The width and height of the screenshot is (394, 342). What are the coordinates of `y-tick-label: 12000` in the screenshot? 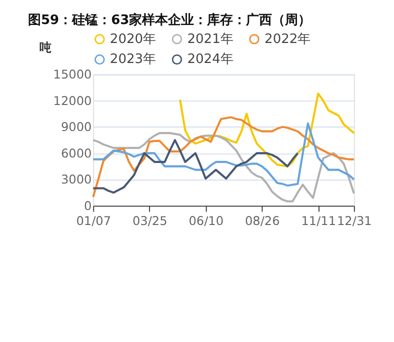 It's located at (72, 101).